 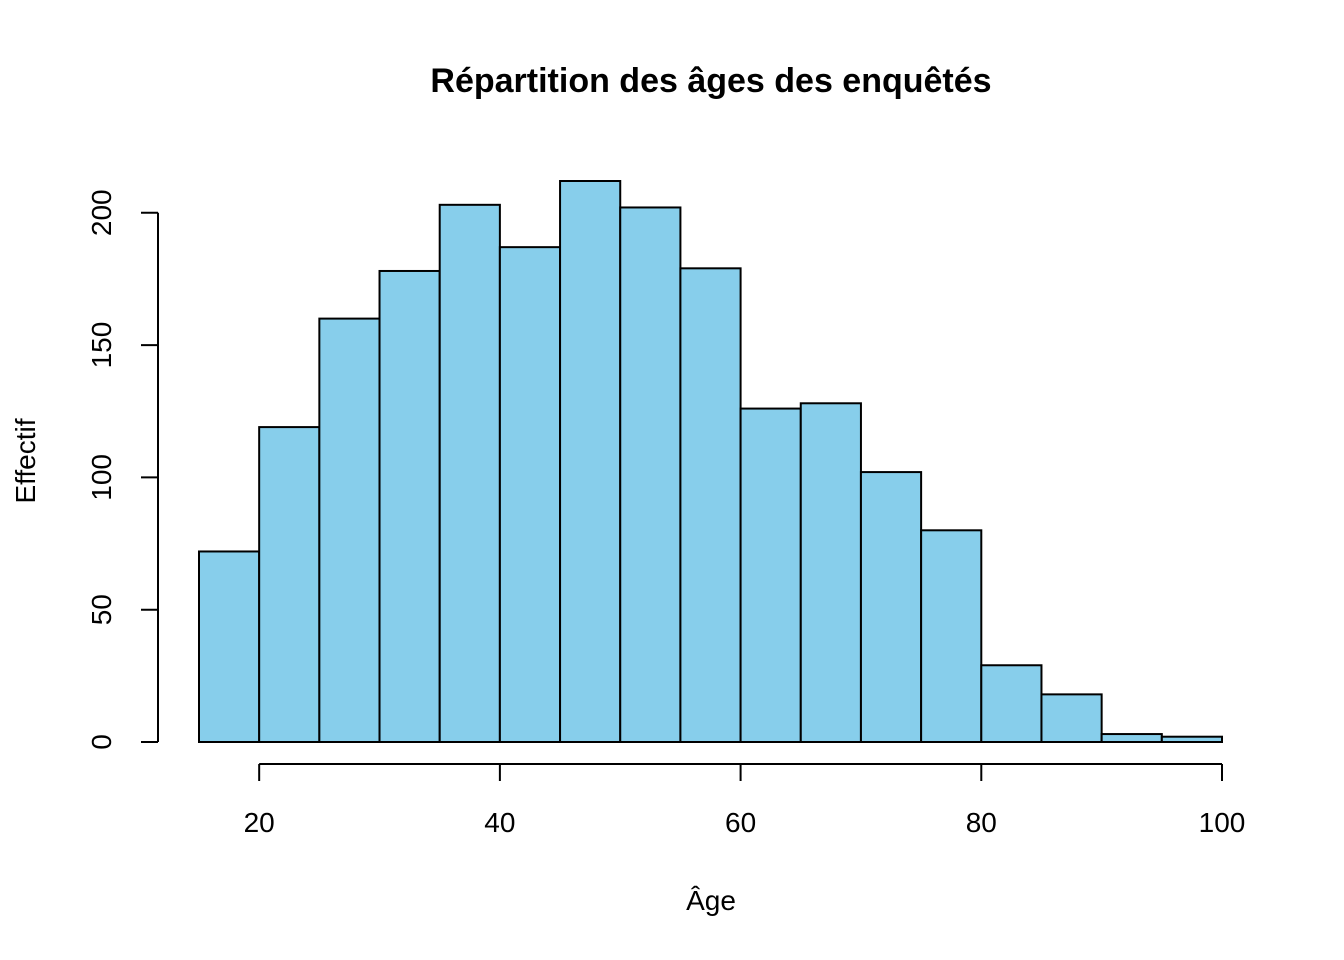 What do you see at coordinates (710, 81) in the screenshot?
I see `chart-title: Répartition des âges des enquêtés` at bounding box center [710, 81].